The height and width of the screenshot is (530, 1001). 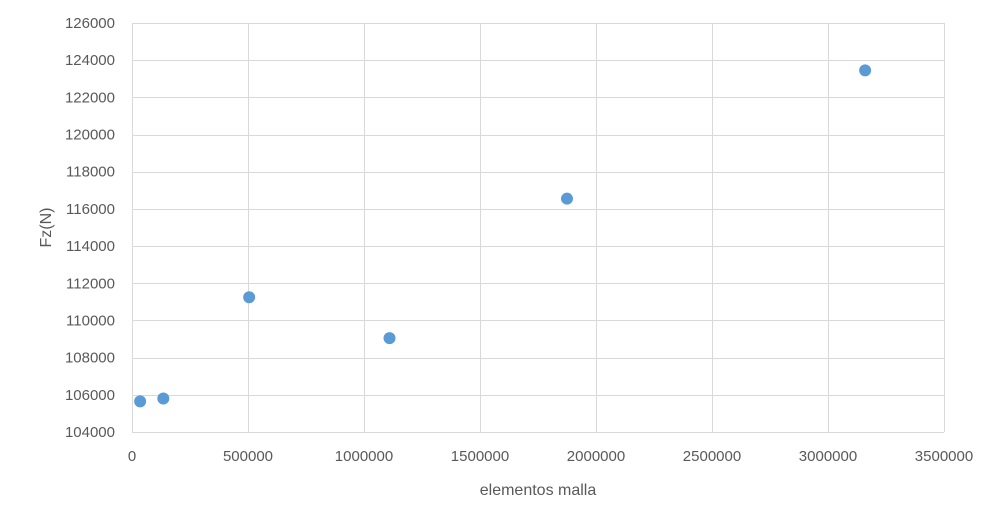 What do you see at coordinates (712, 456) in the screenshot?
I see `x-tick-label: 2500000` at bounding box center [712, 456].